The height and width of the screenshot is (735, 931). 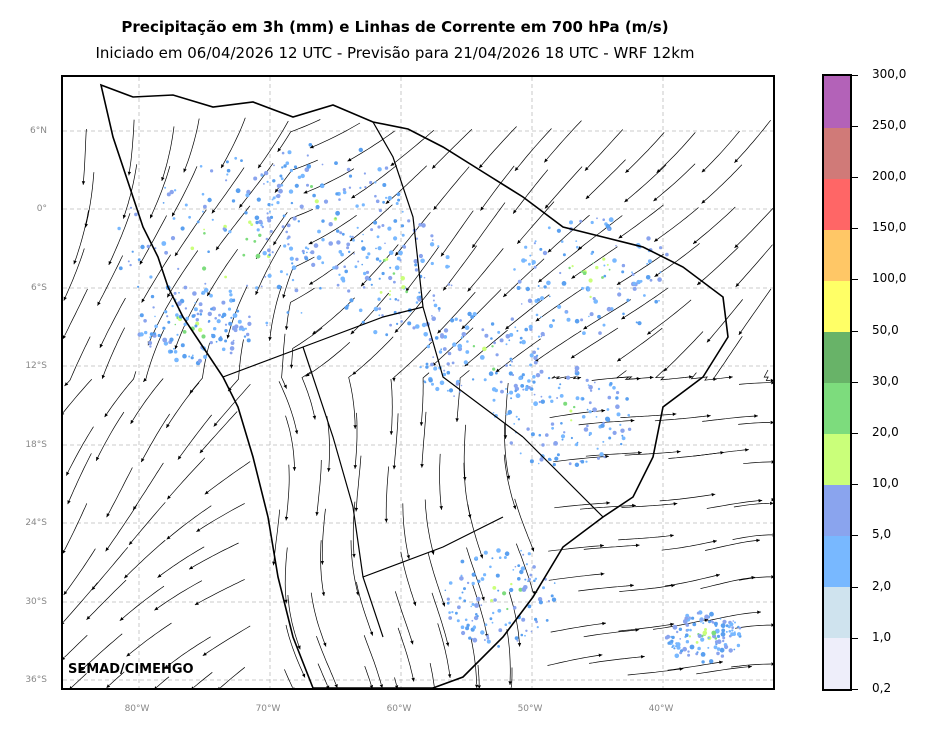 What do you see at coordinates (882, 688) in the screenshot?
I see `colorbar-label: 0,2` at bounding box center [882, 688].